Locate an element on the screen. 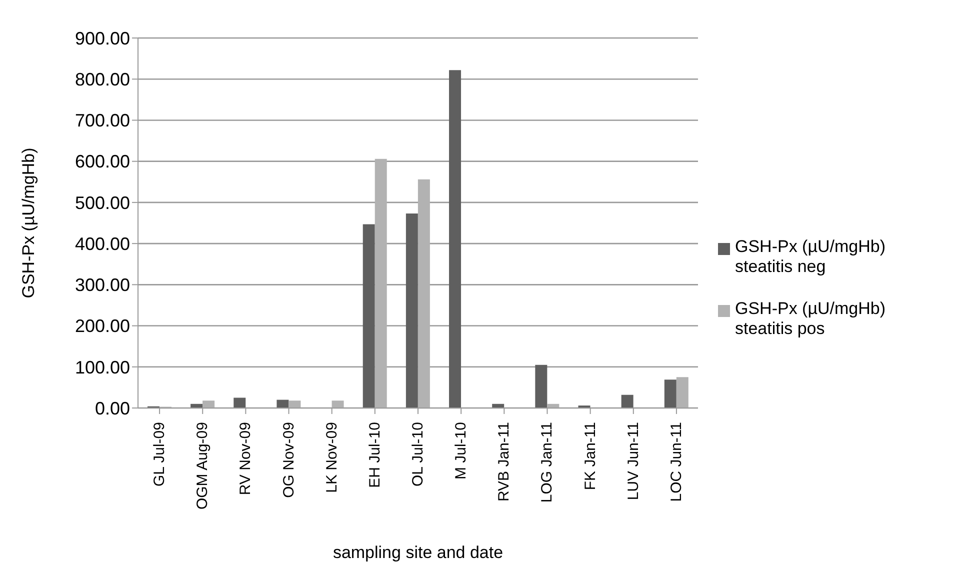  x-tick-label: GL Jul-09 is located at coordinates (159, 454).